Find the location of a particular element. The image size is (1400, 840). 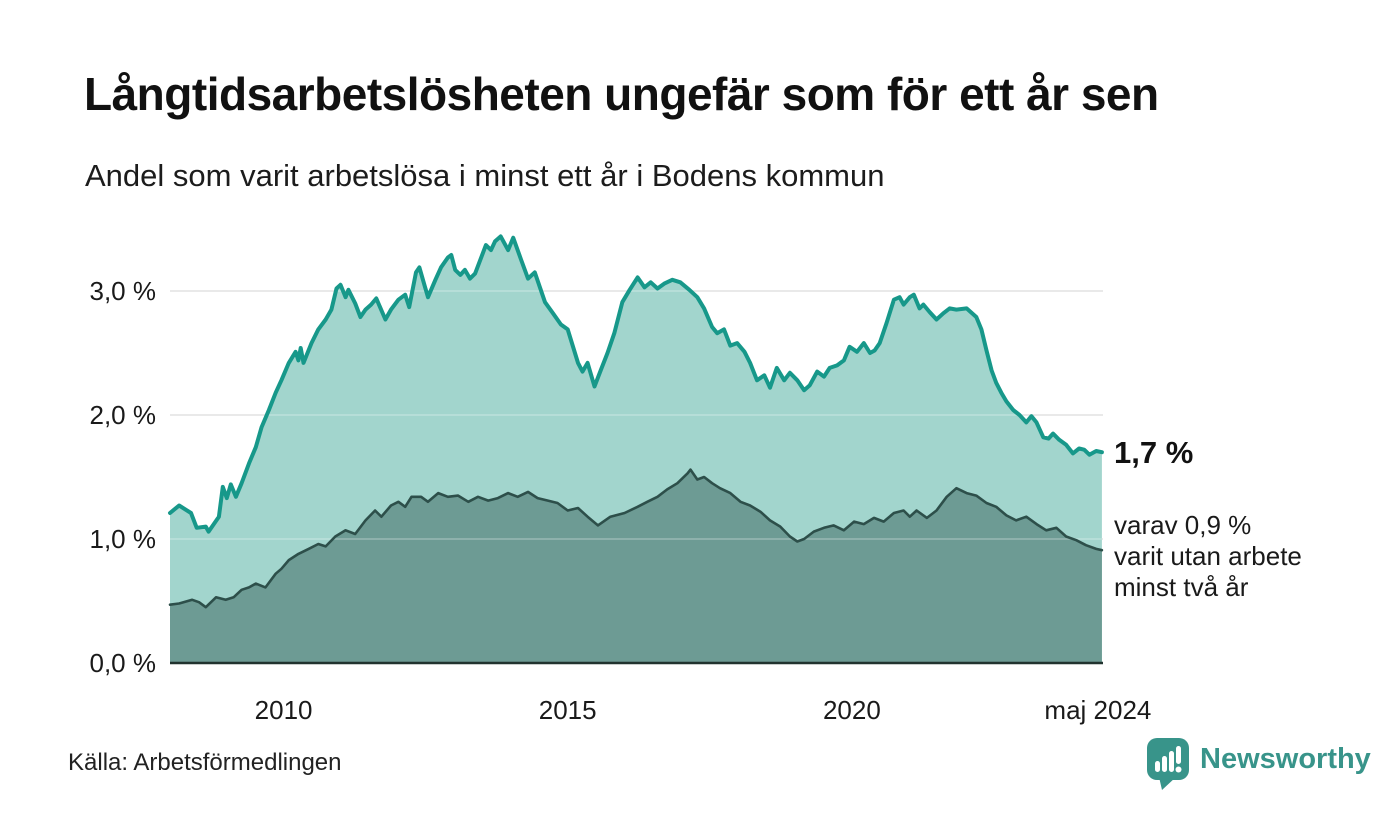

newsworthy-logo: Newsworthy is located at coordinates (1258, 763).